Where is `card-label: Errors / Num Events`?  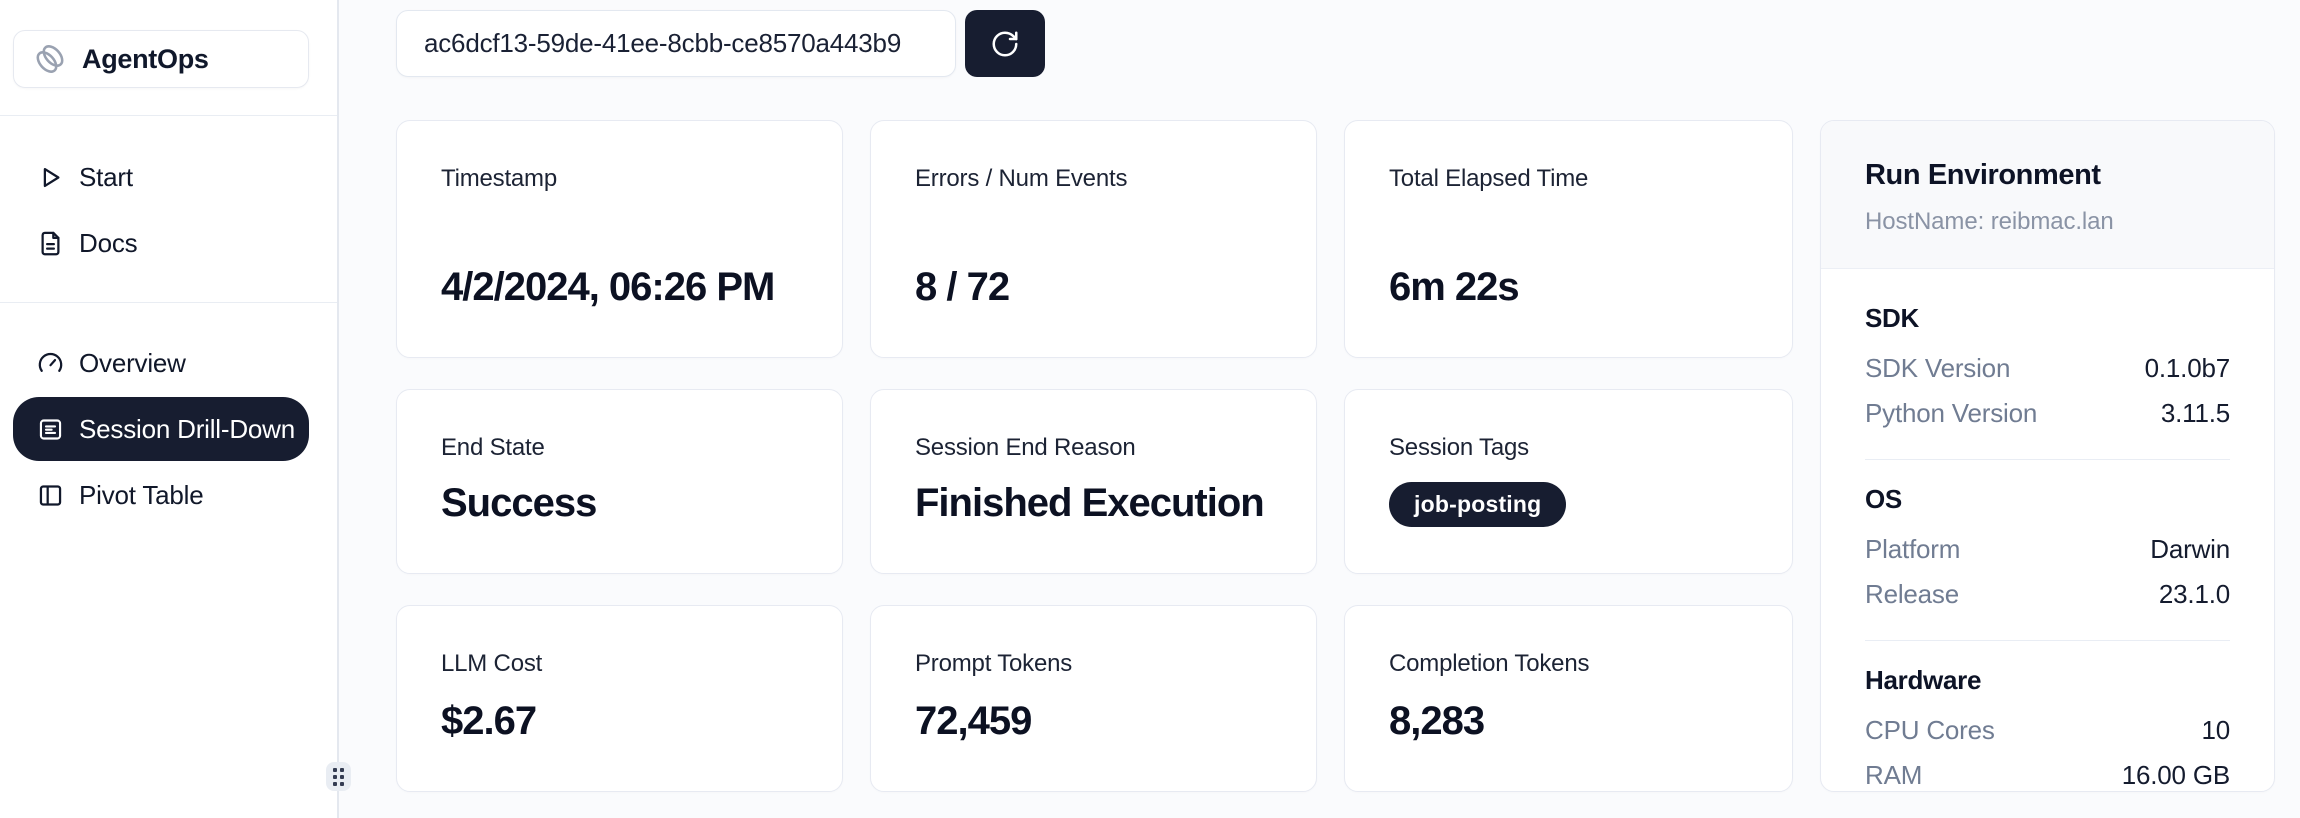 card-label: Errors / Num Events is located at coordinates (1021, 178).